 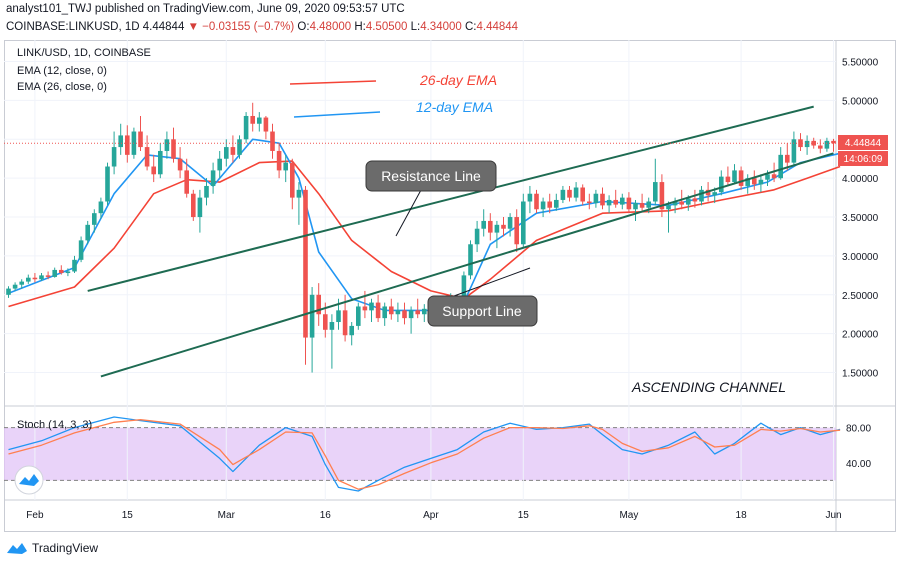 What do you see at coordinates (420, 454) in the screenshot?
I see `stoch-band` at bounding box center [420, 454].